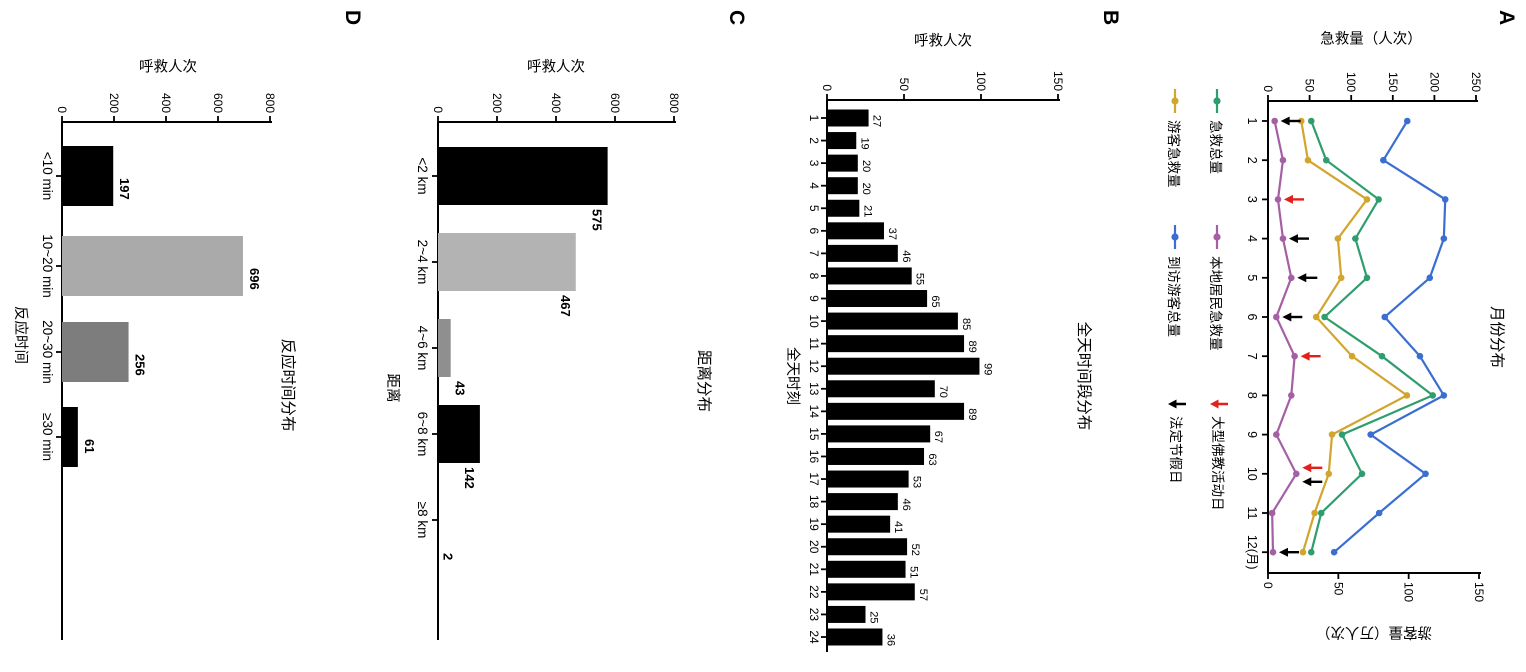 The height and width of the screenshot is (672, 1526). Describe the element at coordinates (814, 230) in the screenshot. I see `svg-text: 6` at that location.